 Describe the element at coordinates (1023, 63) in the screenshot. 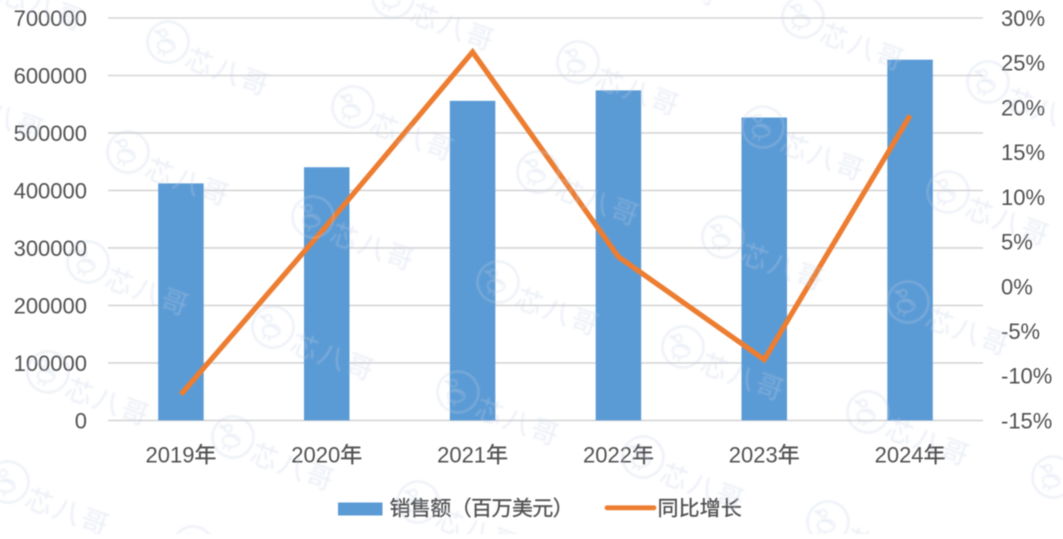

I see `svg-text: 25%` at that location.